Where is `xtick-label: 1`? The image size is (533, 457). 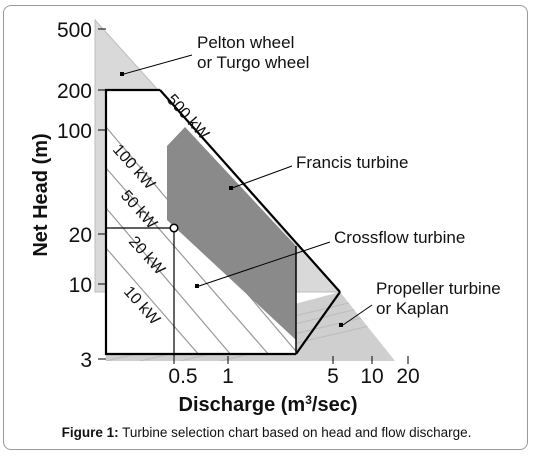 xtick-label: 1 is located at coordinates (228, 376).